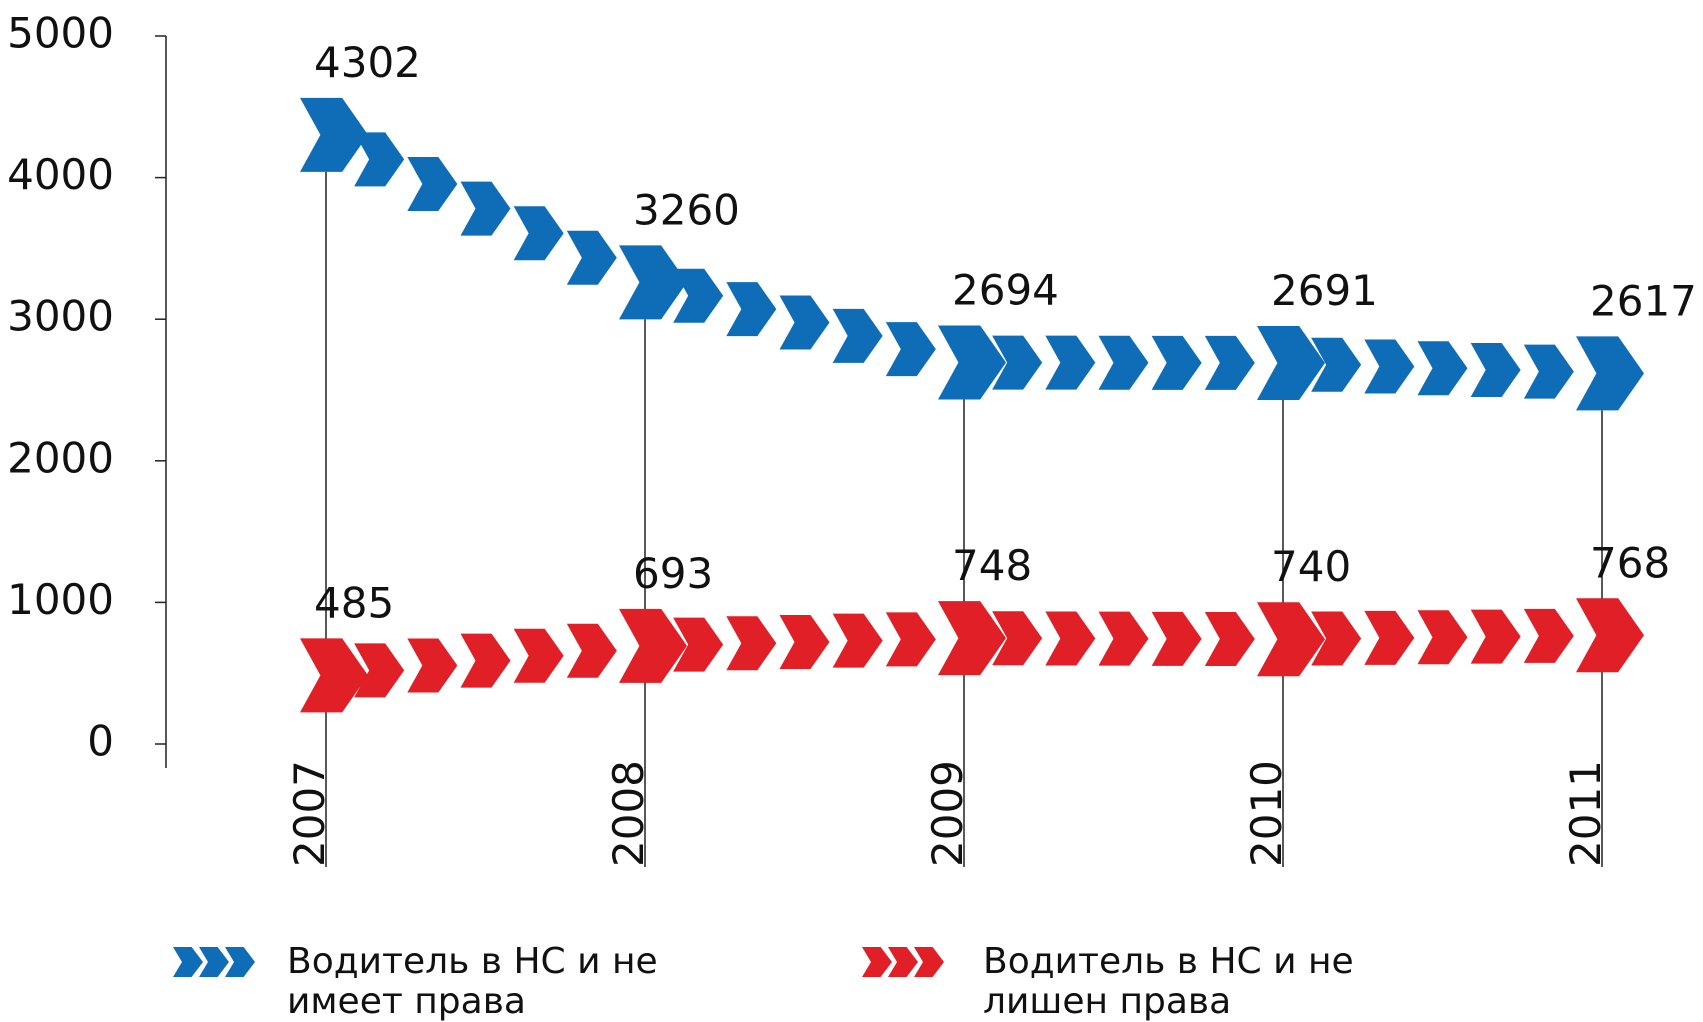  What do you see at coordinates (1324, 290) in the screenshot?
I see `value-label: 2691` at bounding box center [1324, 290].